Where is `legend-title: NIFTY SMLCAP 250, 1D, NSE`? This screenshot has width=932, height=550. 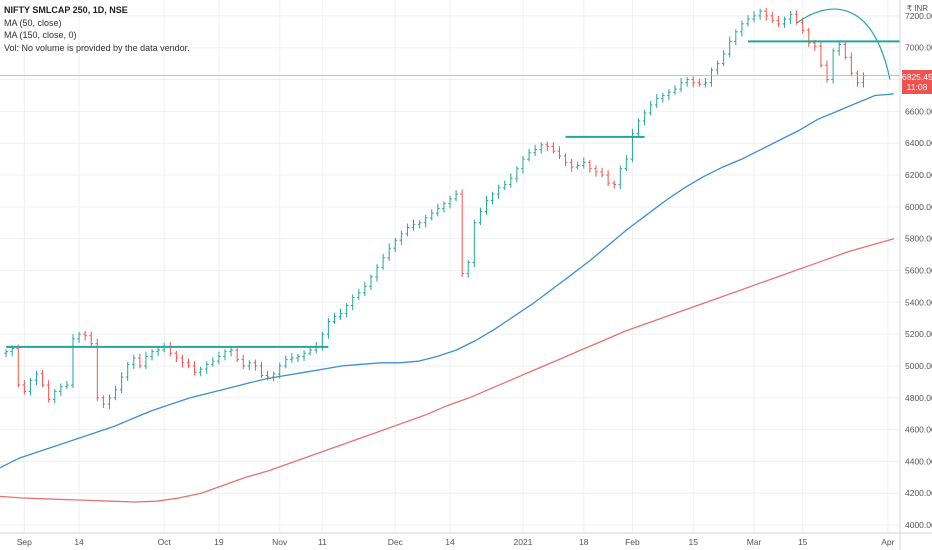 legend-title: NIFTY SMLCAP 250, 1D, NSE is located at coordinates (66, 10).